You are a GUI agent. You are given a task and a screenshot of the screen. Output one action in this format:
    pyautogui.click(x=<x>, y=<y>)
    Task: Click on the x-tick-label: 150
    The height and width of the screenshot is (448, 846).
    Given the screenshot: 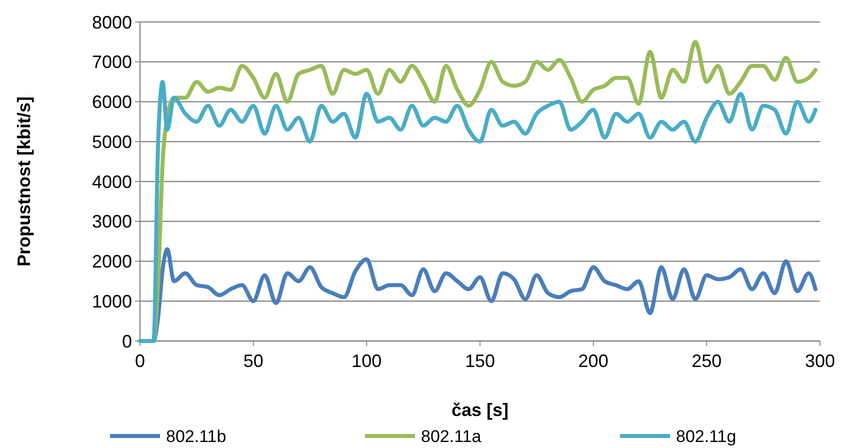 What is the action you would take?
    pyautogui.click(x=480, y=361)
    